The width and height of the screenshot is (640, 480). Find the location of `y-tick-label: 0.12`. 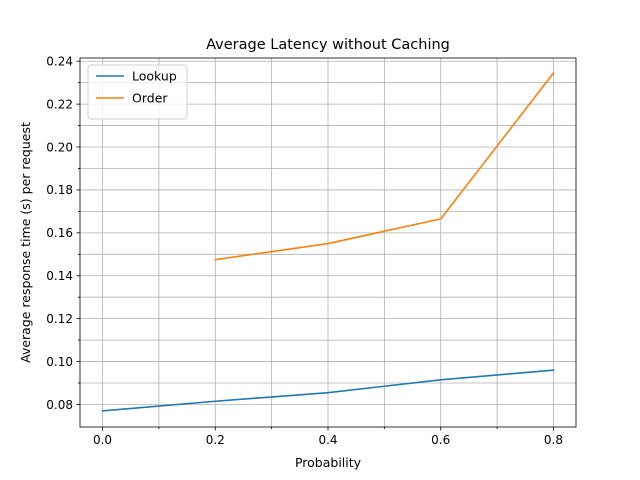

y-tick-label: 0.12 is located at coordinates (59, 319).